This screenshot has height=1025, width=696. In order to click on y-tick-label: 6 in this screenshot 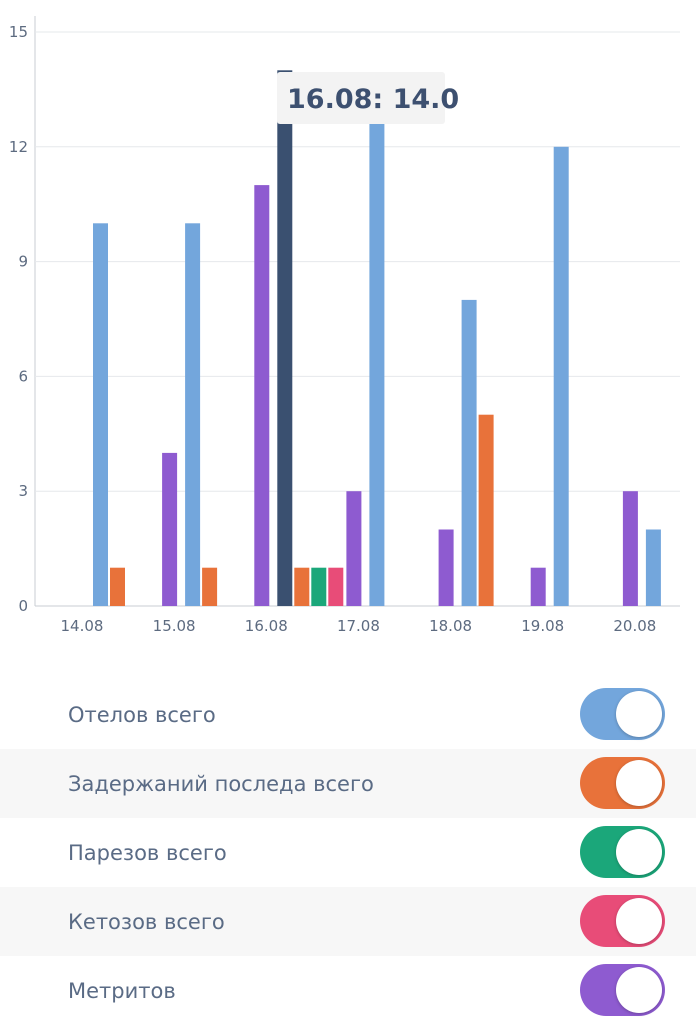, I will do `click(23, 376)`.